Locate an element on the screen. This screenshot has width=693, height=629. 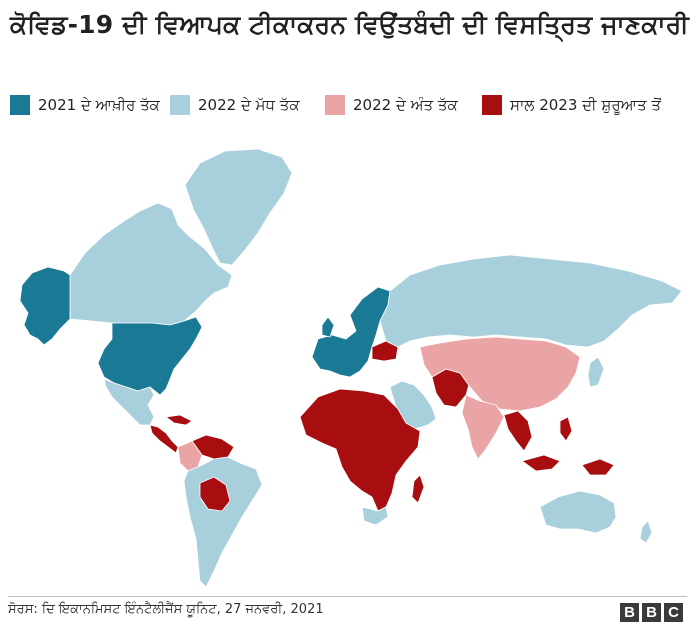
japan-region is located at coordinates (596, 372).